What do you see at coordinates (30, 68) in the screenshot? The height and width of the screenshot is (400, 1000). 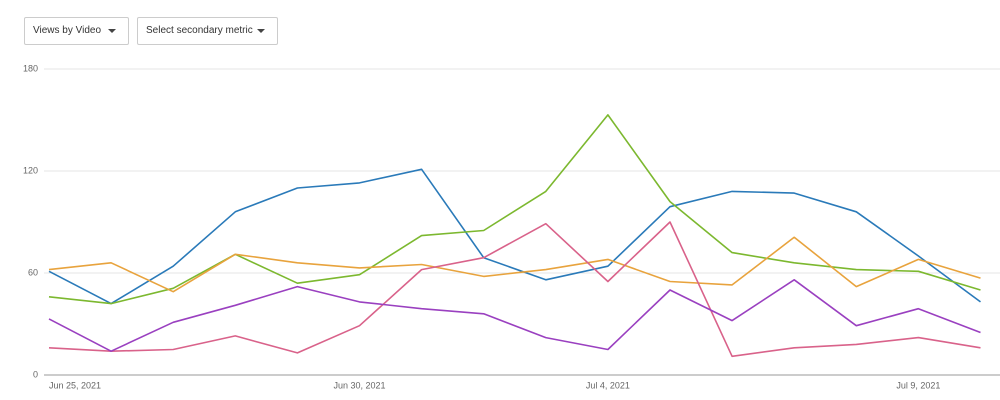 I see `y-tick-label: 180` at bounding box center [30, 68].